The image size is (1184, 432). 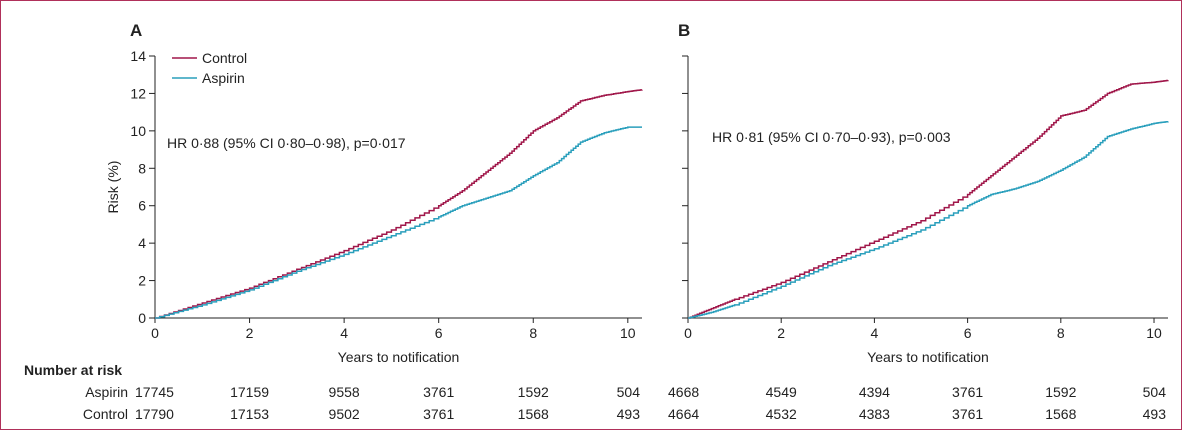 I want to click on y-tick-label: 10, so click(x=138, y=131).